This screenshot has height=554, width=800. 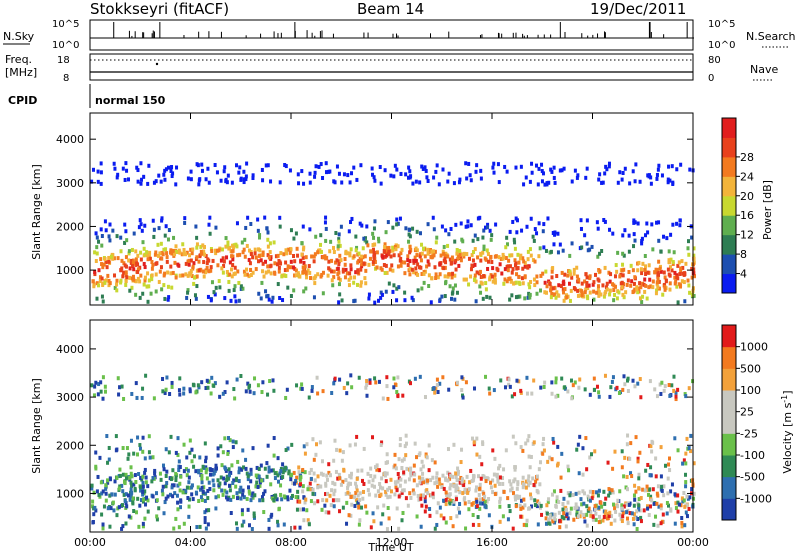 What do you see at coordinates (492, 542) in the screenshot?
I see `x-tick-label: 16:00` at bounding box center [492, 542].